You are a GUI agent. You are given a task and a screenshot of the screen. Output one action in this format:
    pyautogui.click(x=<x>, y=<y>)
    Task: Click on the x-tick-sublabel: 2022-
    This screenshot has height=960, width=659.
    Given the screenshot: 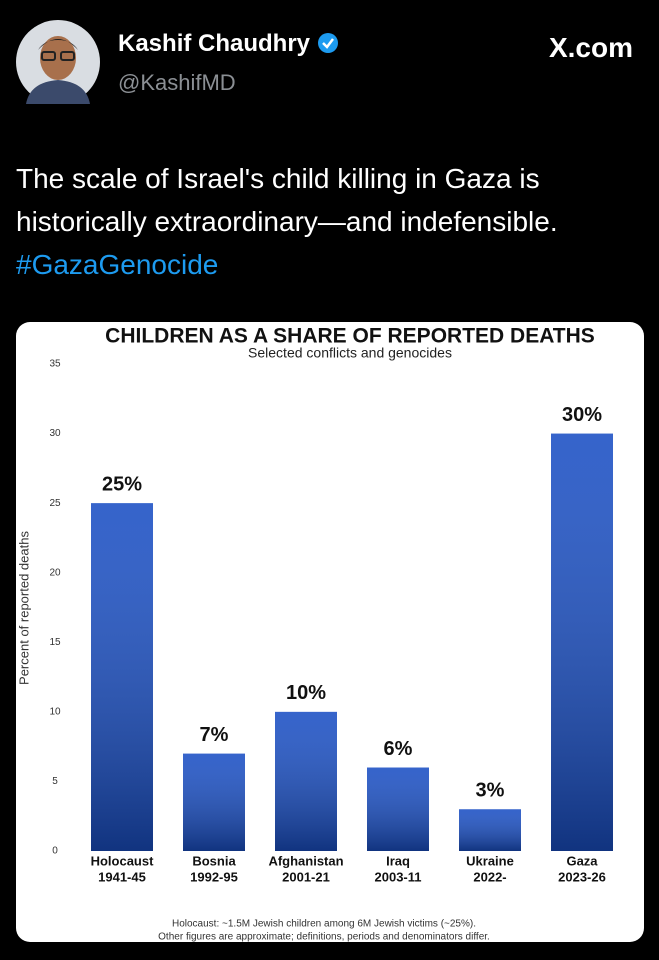 What is the action you would take?
    pyautogui.click(x=489, y=876)
    